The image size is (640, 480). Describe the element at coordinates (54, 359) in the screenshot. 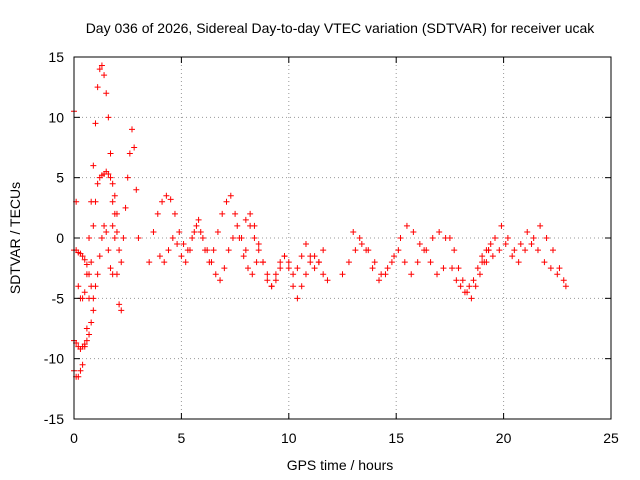

I see `y-tick-label: -10` at that location.